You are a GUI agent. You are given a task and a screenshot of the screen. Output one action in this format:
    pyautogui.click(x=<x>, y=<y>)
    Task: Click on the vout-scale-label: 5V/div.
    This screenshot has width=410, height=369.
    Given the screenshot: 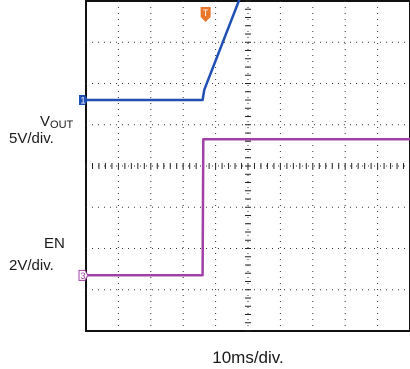 What is the action you would take?
    pyautogui.click(x=31, y=138)
    